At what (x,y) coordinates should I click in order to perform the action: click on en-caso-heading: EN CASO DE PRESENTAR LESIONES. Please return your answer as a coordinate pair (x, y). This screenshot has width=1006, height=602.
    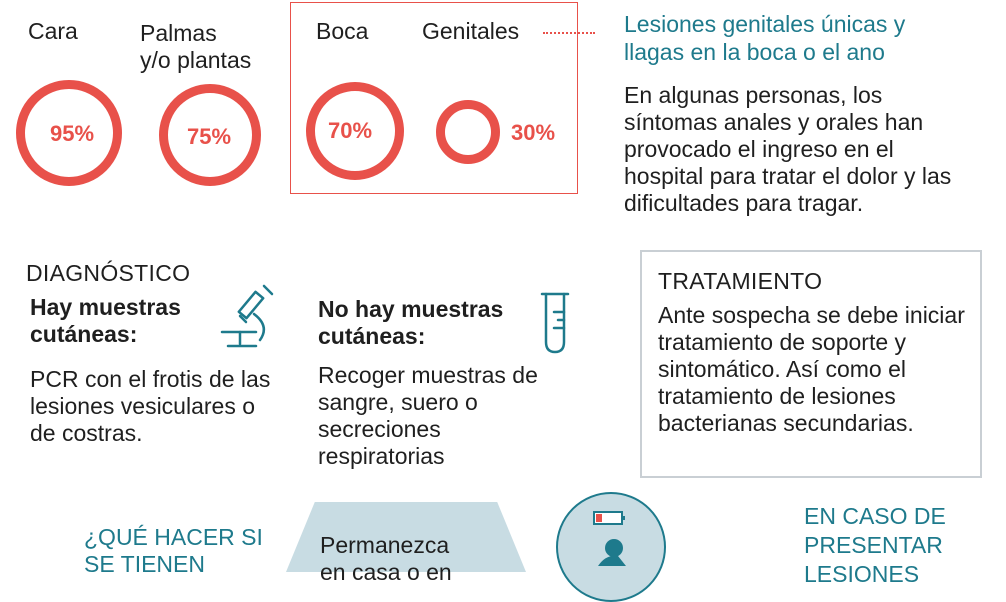
    Looking at the image, I should click on (875, 545).